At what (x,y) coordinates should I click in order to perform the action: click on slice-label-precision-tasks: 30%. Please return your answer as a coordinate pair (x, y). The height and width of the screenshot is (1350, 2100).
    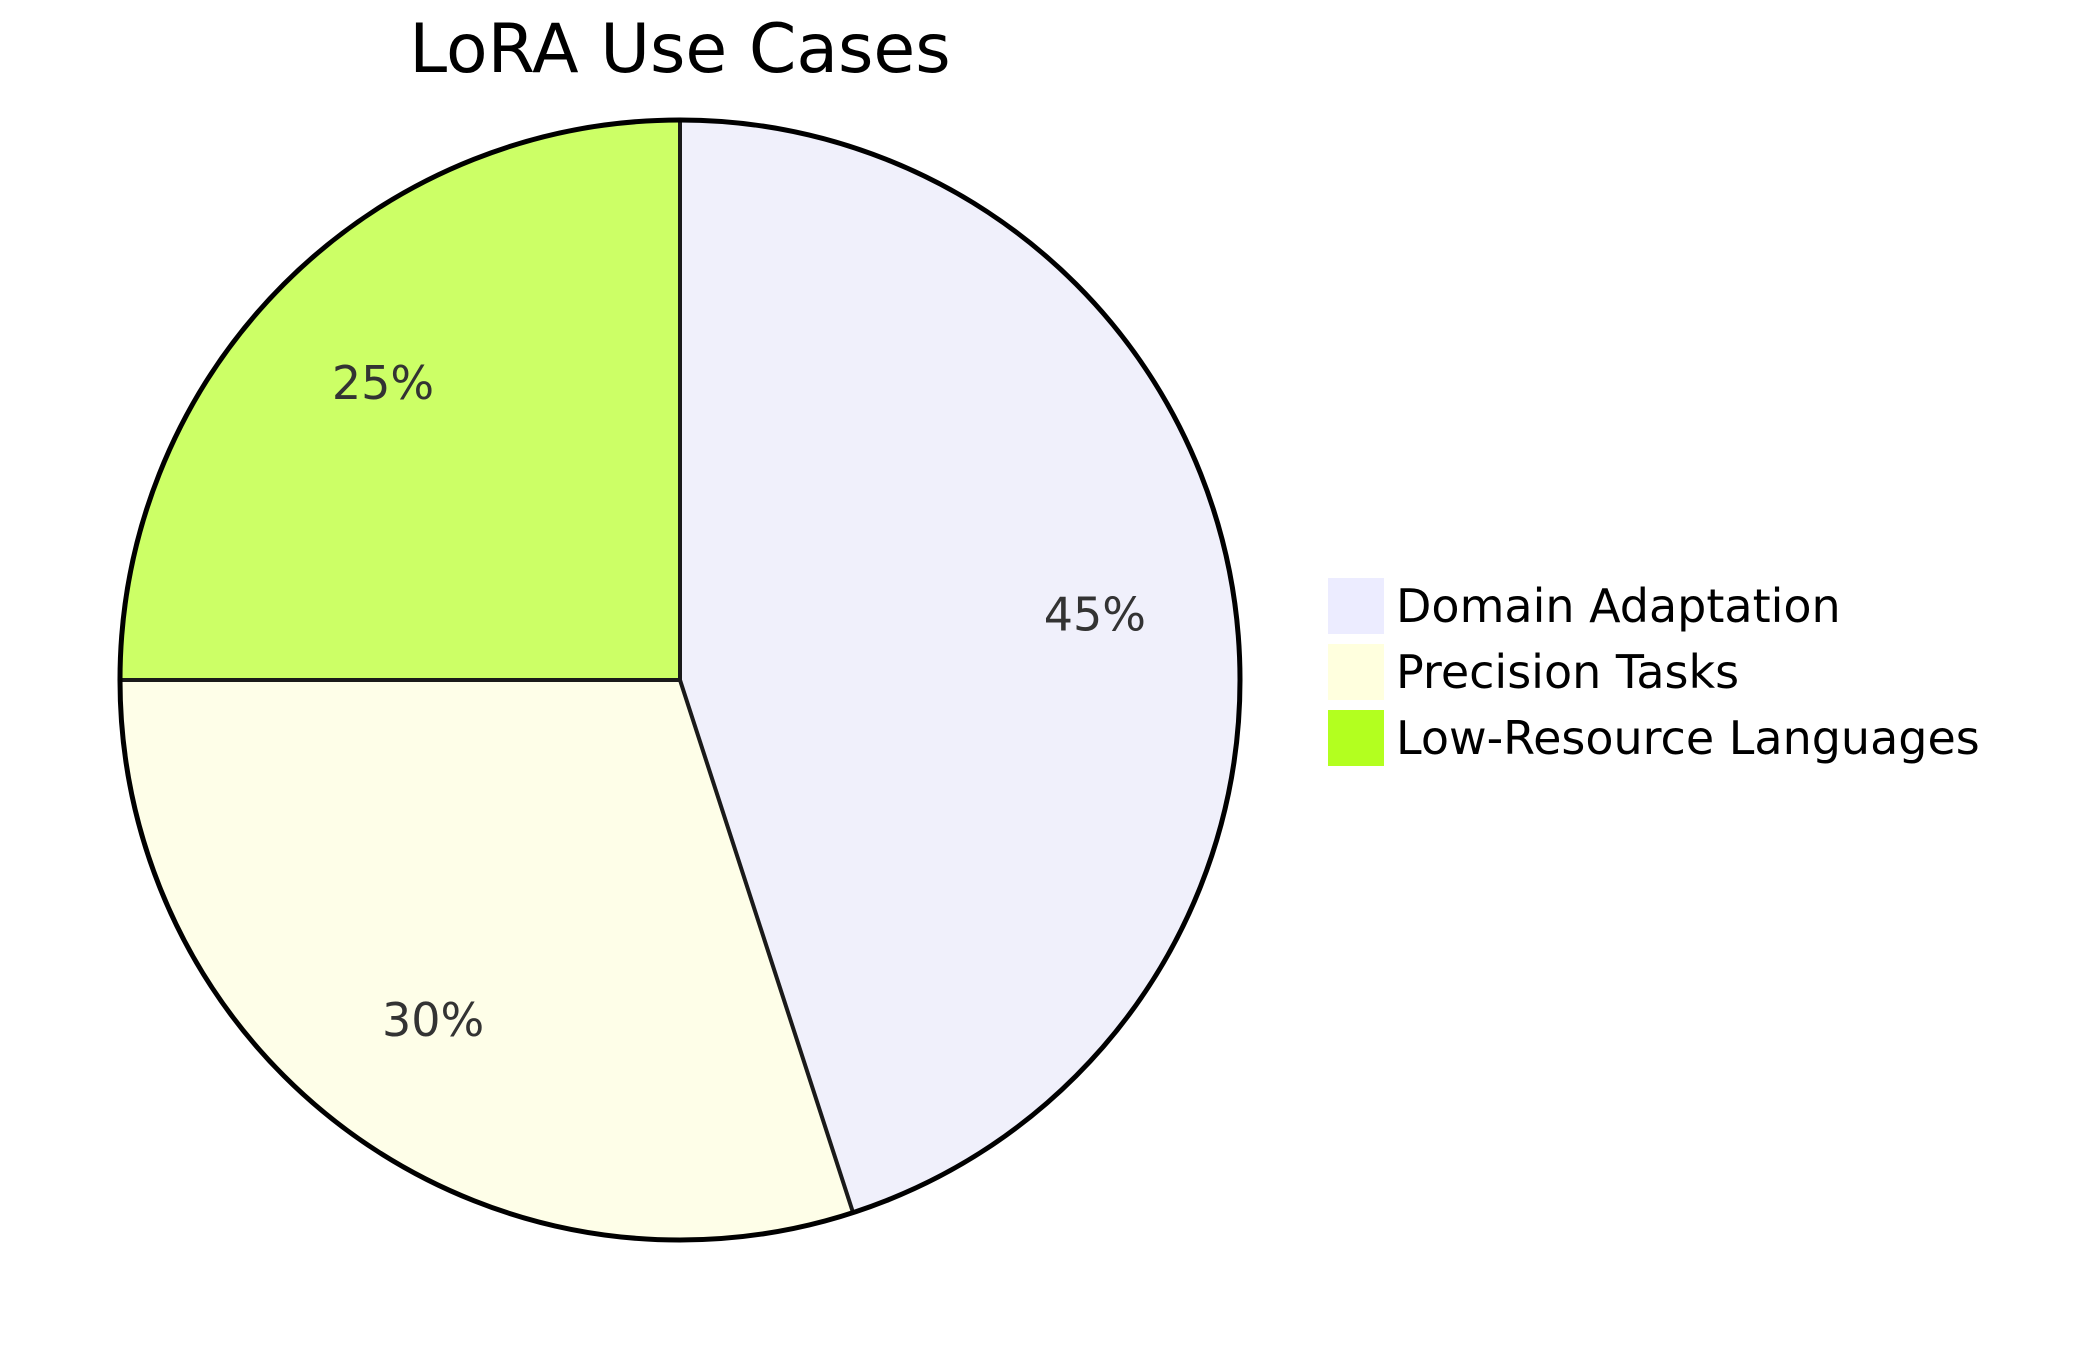
    Looking at the image, I should click on (433, 1020).